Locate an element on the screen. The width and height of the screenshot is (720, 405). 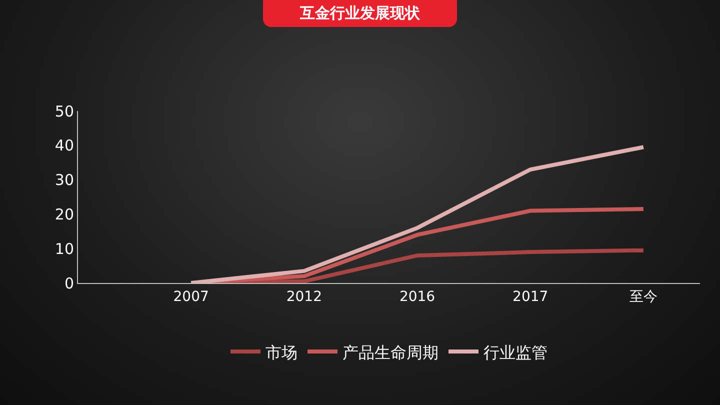
y-tick-label: 30 is located at coordinates (64, 180).